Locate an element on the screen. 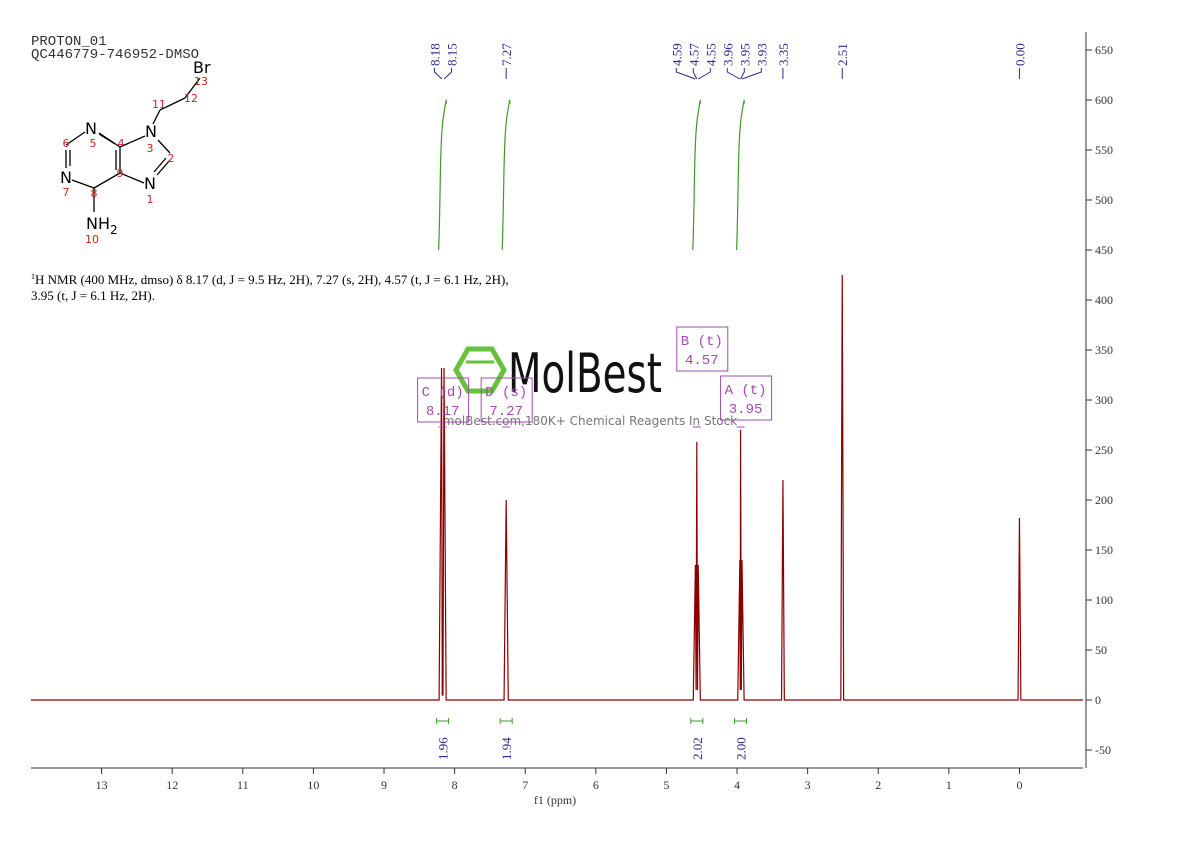 Image resolution: width=1190 pixels, height=841 pixels. atom-numbers: 1 2 3 4 5 6 7 8 9 10 11 12 13 is located at coordinates (136, 160).